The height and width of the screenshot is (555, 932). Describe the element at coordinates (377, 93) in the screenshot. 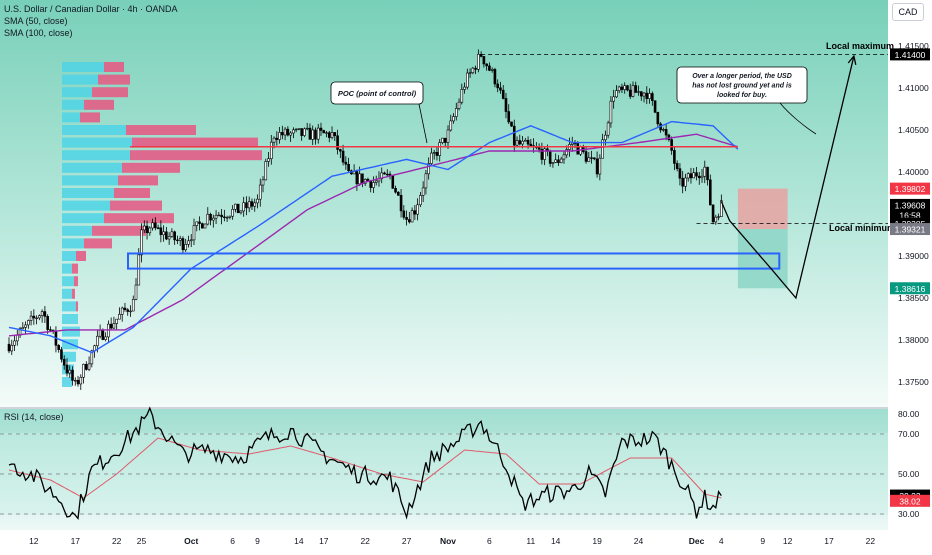

I see `poc-callout-text: POC (point of control)` at that location.